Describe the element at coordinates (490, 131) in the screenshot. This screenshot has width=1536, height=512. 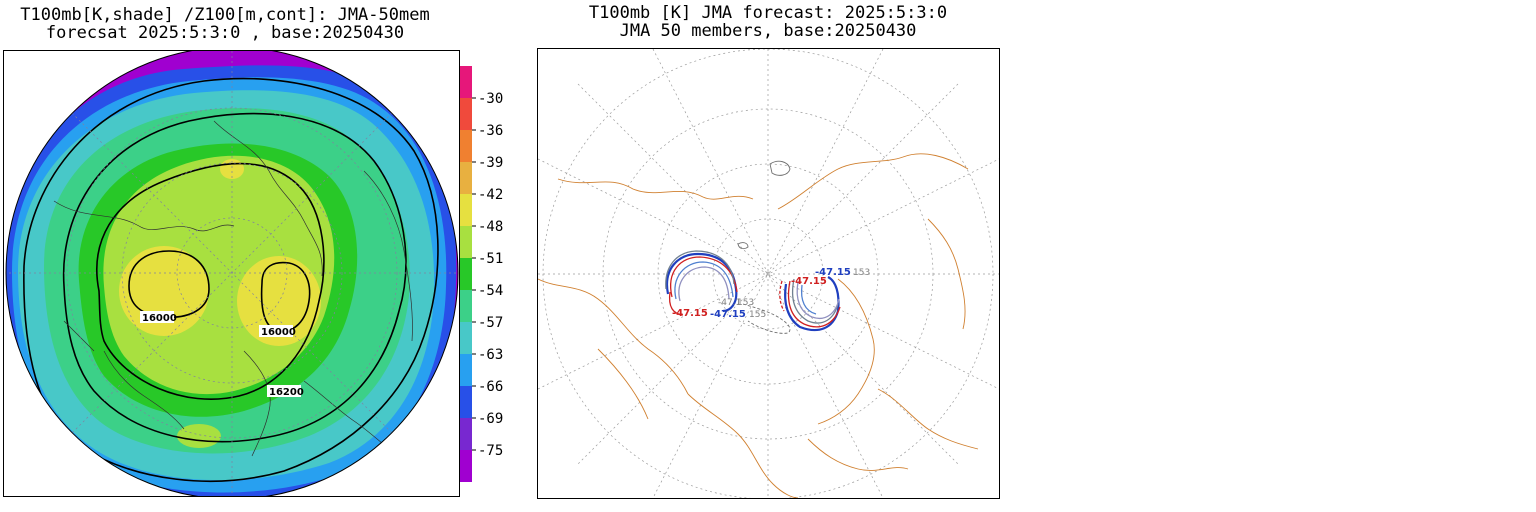
I see `colorbar-label: -36` at that location.